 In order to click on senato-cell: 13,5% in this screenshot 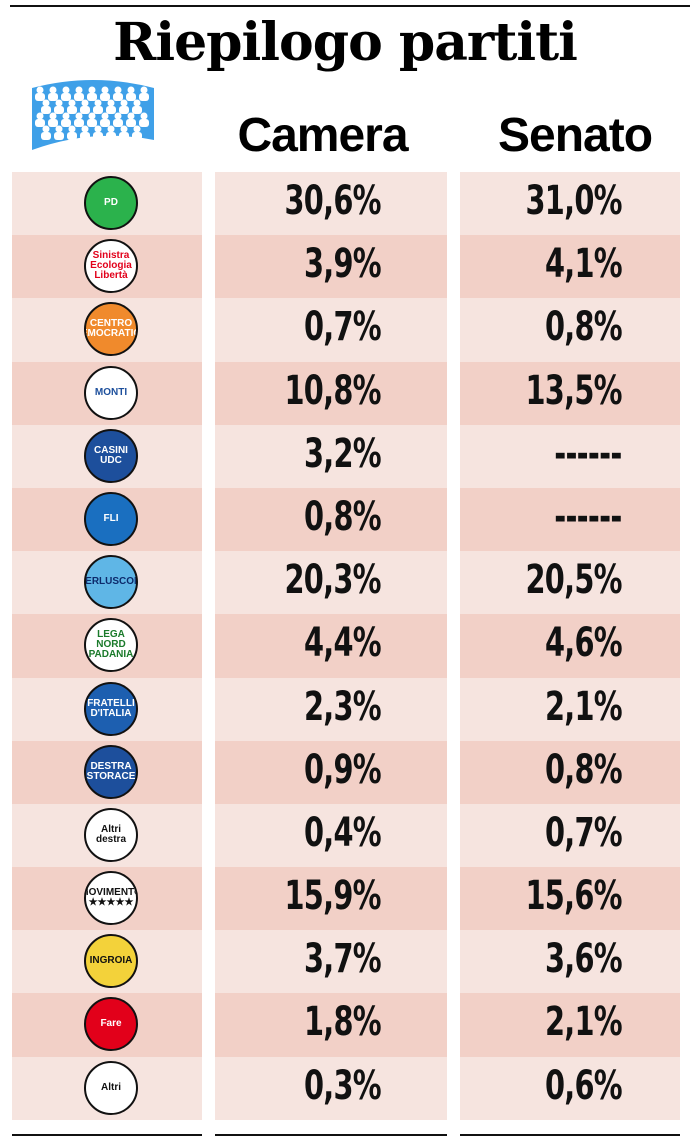, I will do `click(570, 393)`.